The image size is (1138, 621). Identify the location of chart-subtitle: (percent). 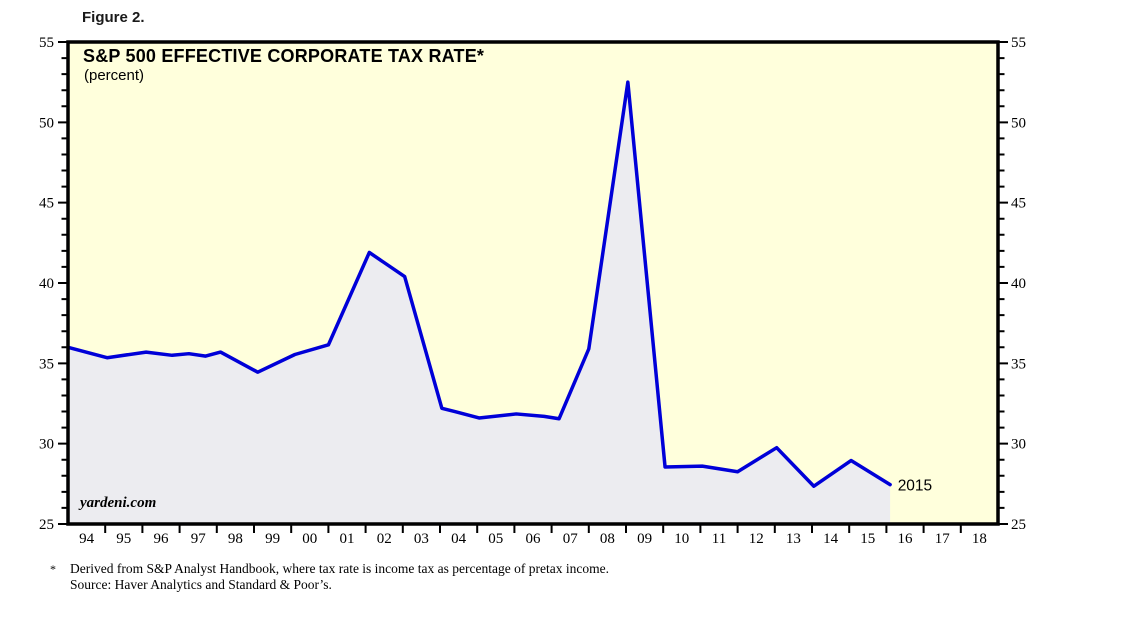
(114, 75).